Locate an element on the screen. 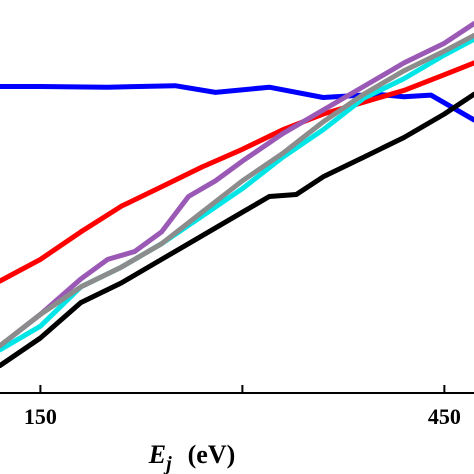  x-tick-label-1: 150 is located at coordinates (40, 416).